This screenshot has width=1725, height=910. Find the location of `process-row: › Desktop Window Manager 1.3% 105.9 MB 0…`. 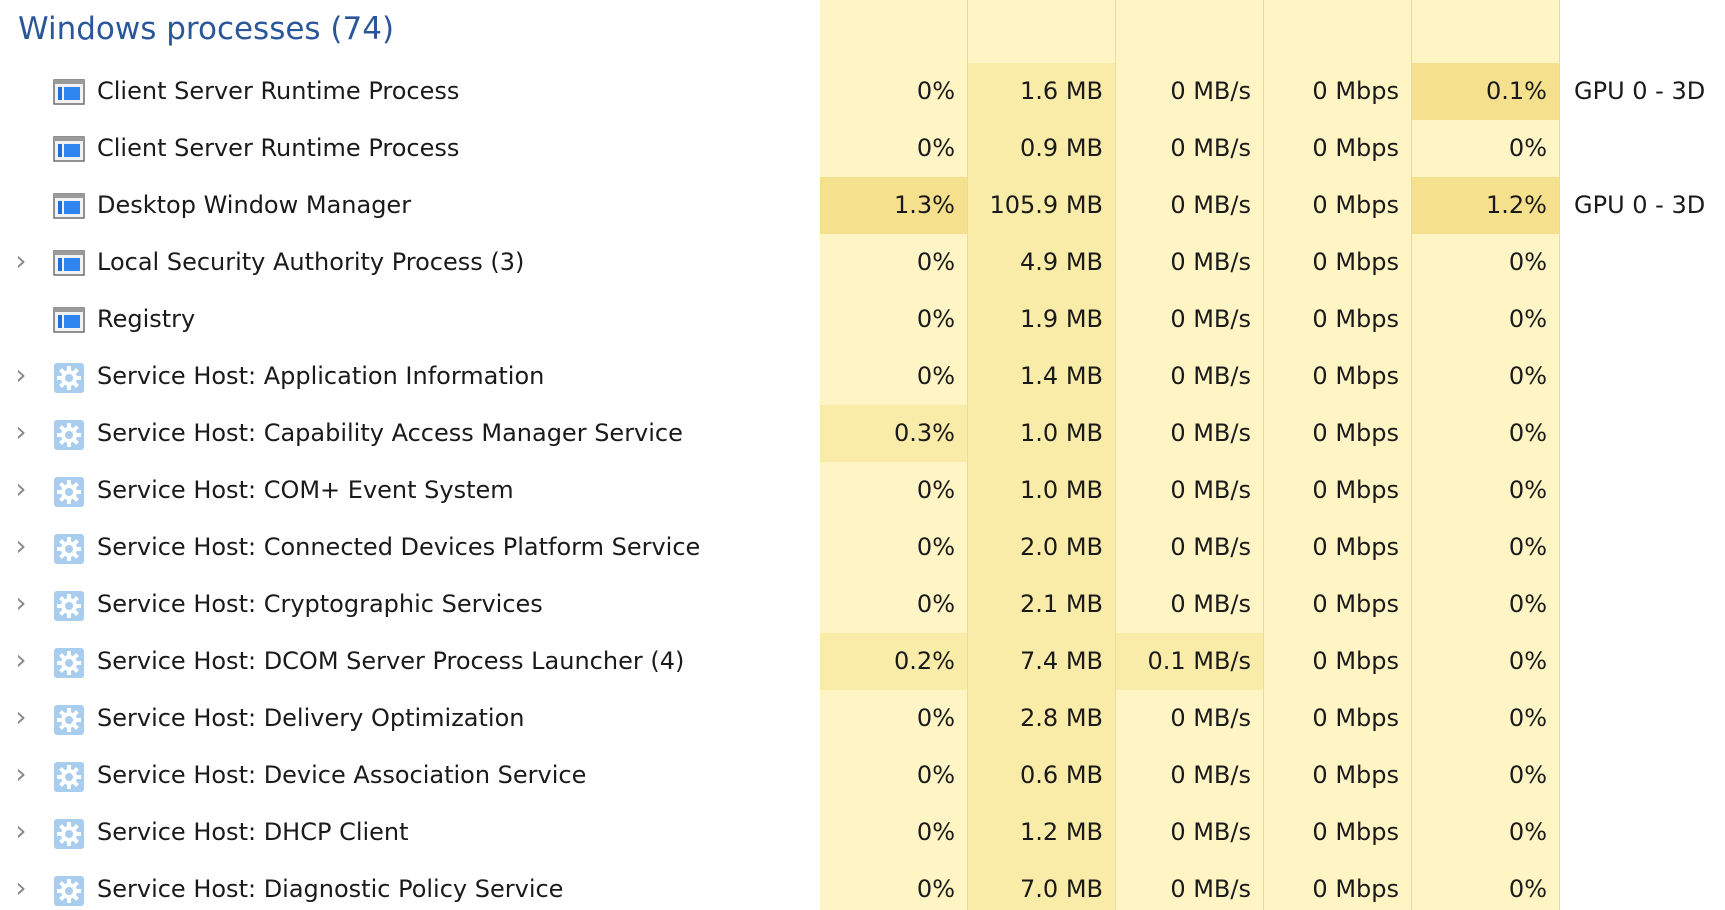

process-row: › Desktop Window Manager 1.3% 105.9 MB 0… is located at coordinates (862, 205).